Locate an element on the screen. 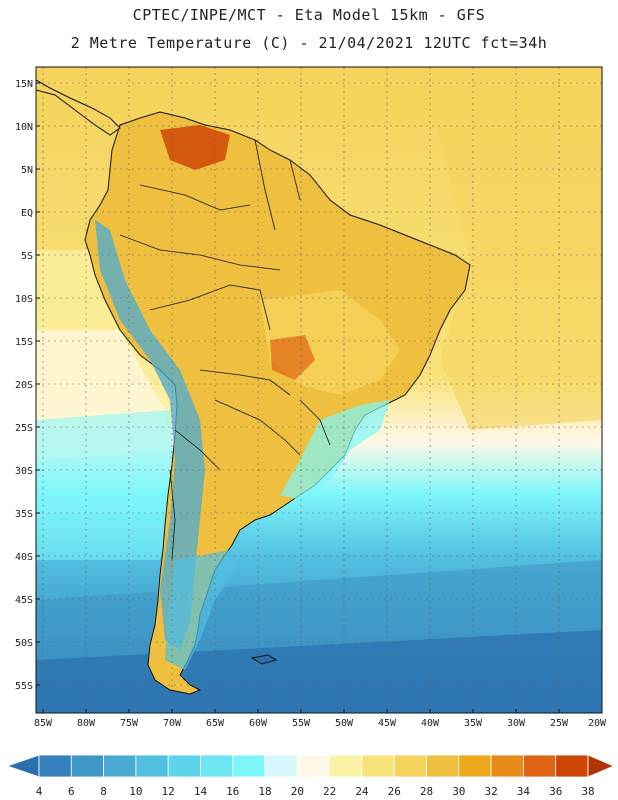 The height and width of the screenshot is (800, 618). lon-label: 30W is located at coordinates (516, 723).